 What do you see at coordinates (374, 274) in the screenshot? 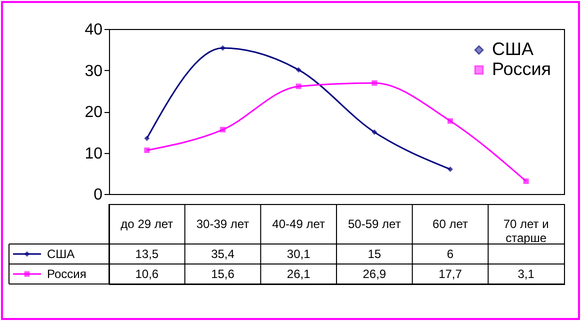
I see `data-label: 26,9` at bounding box center [374, 274].